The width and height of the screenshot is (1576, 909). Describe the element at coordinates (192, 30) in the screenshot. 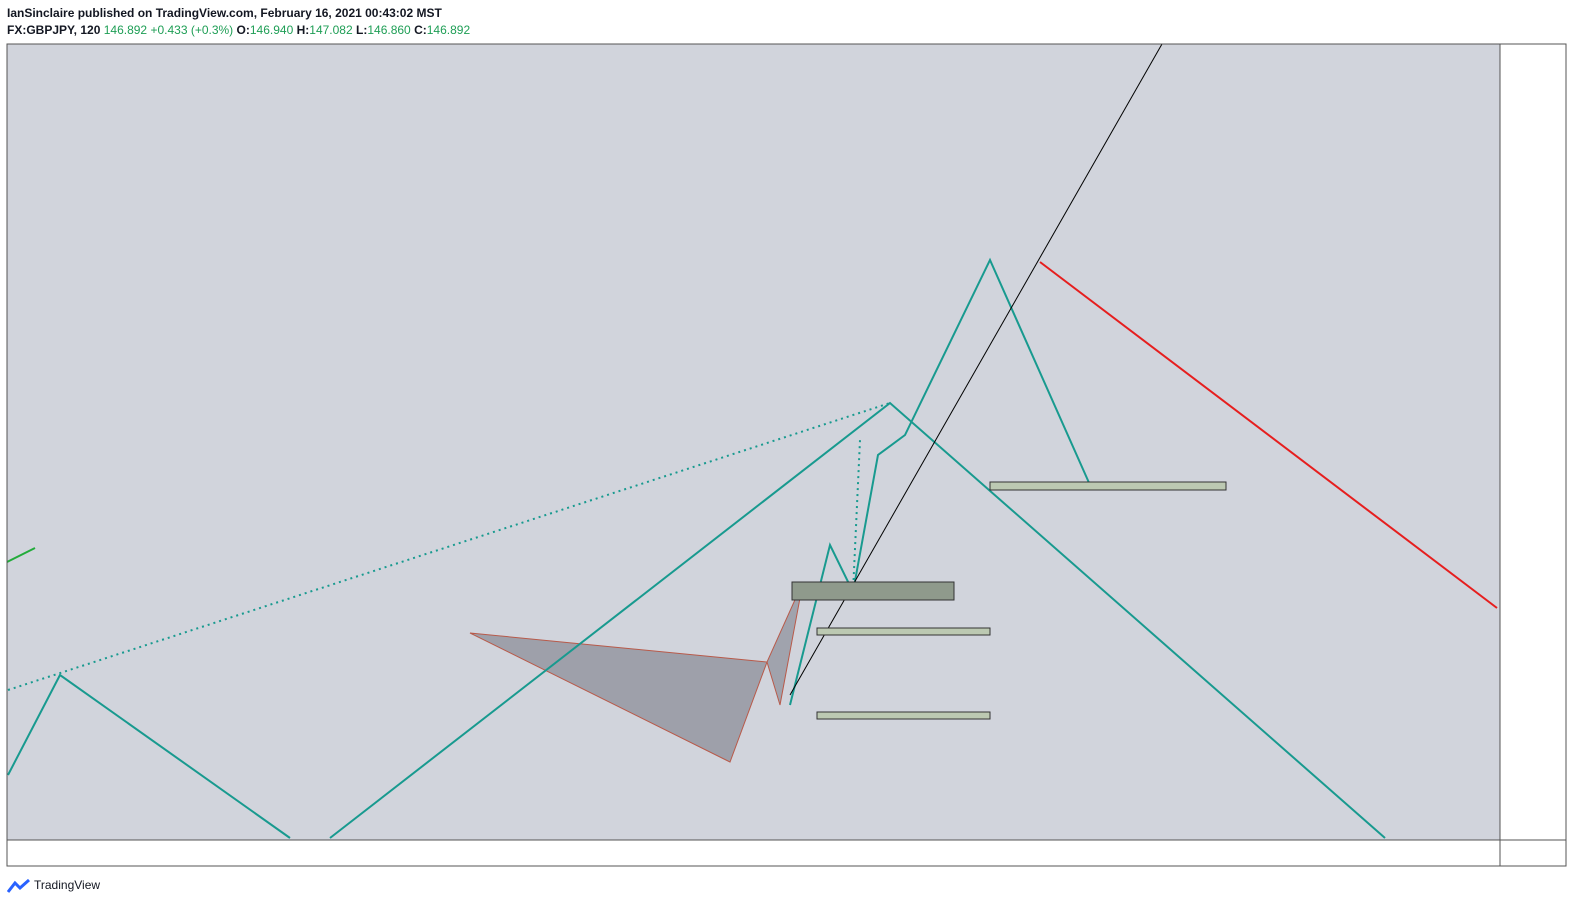

I see `change: +0.433 (+0.3%)` at that location.